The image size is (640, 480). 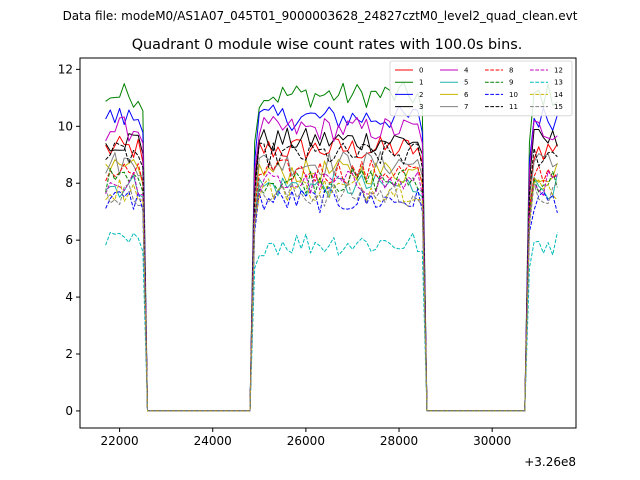 What do you see at coordinates (466, 83) in the screenshot?
I see `legend-label-5: 5` at bounding box center [466, 83].